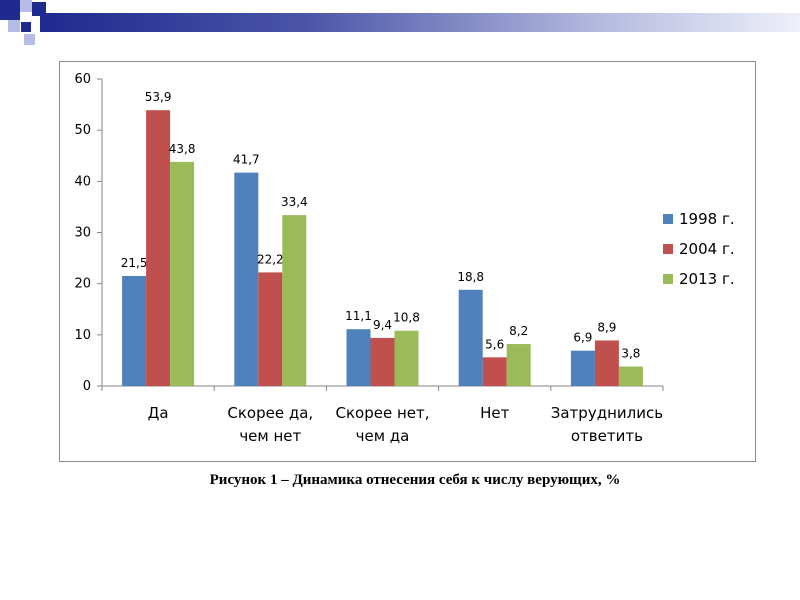  I want to click on data-label: 6,9, so click(582, 338).